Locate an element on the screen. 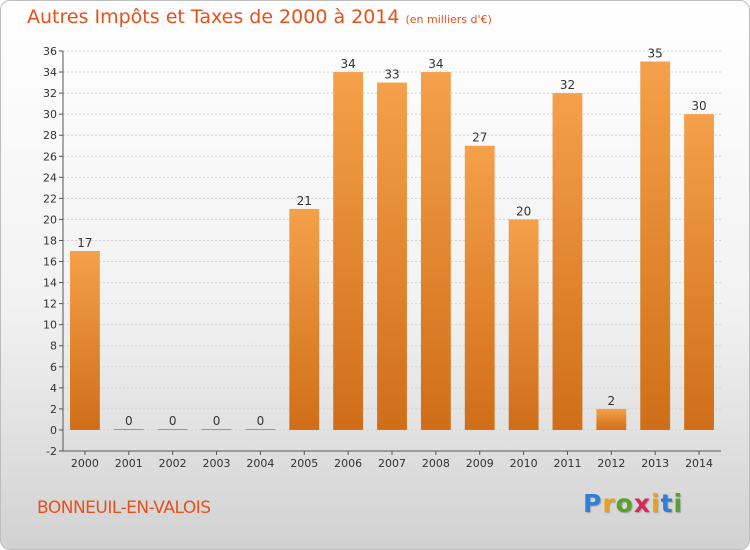 Image resolution: width=750 pixels, height=550 pixels. data-label-2000: 17 is located at coordinates (84, 243).